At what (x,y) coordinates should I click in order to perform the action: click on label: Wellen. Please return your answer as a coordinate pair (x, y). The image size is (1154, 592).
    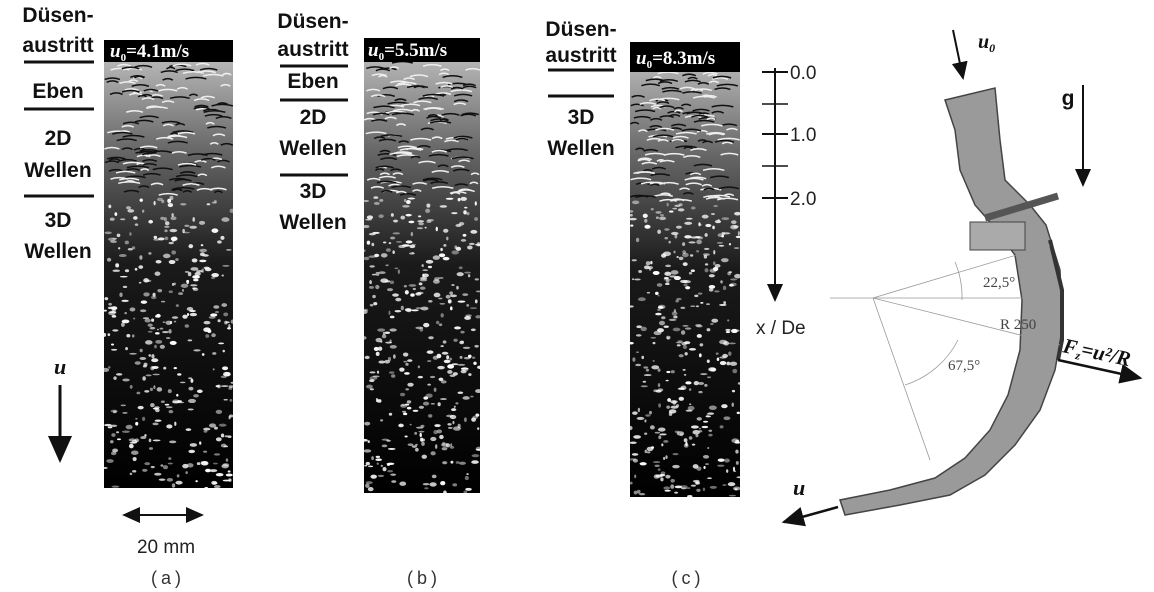
    Looking at the image, I should click on (312, 148).